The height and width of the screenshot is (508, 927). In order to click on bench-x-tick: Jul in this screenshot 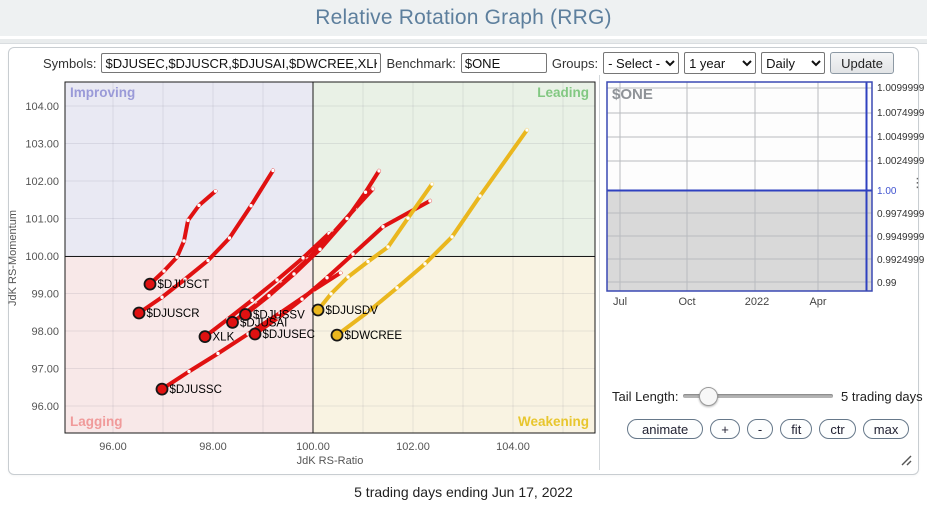, I will do `click(620, 302)`.